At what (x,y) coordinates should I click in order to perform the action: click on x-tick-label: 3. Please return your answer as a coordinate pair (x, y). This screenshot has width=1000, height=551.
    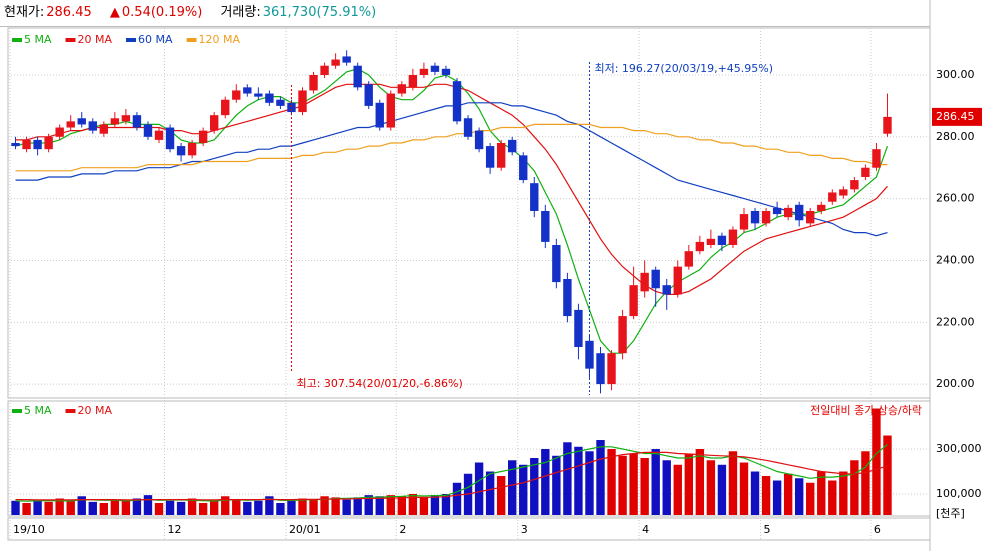
    Looking at the image, I should click on (524, 529).